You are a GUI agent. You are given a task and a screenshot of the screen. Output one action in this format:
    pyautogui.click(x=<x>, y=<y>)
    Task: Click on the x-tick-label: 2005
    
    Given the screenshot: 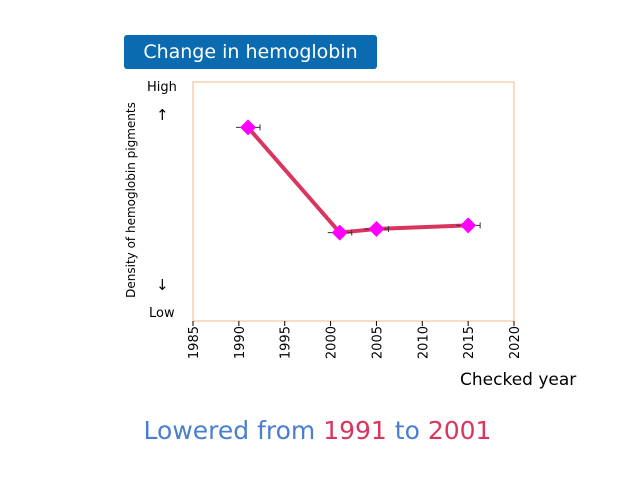 What is the action you would take?
    pyautogui.click(x=377, y=342)
    